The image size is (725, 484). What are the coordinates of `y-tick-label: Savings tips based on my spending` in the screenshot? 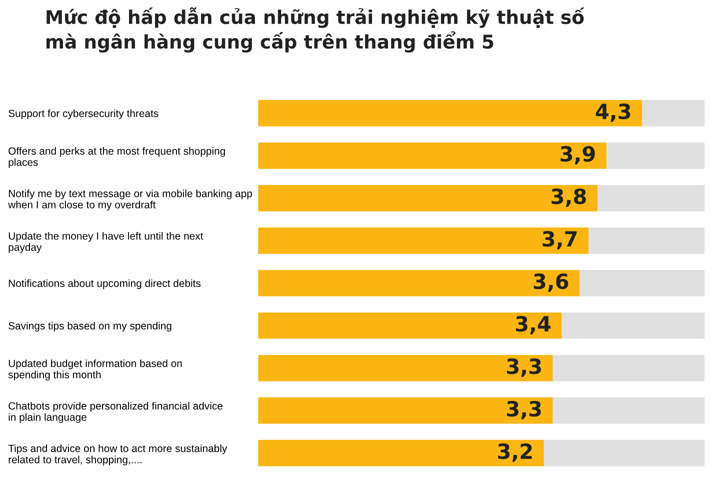 It's located at (90, 327).